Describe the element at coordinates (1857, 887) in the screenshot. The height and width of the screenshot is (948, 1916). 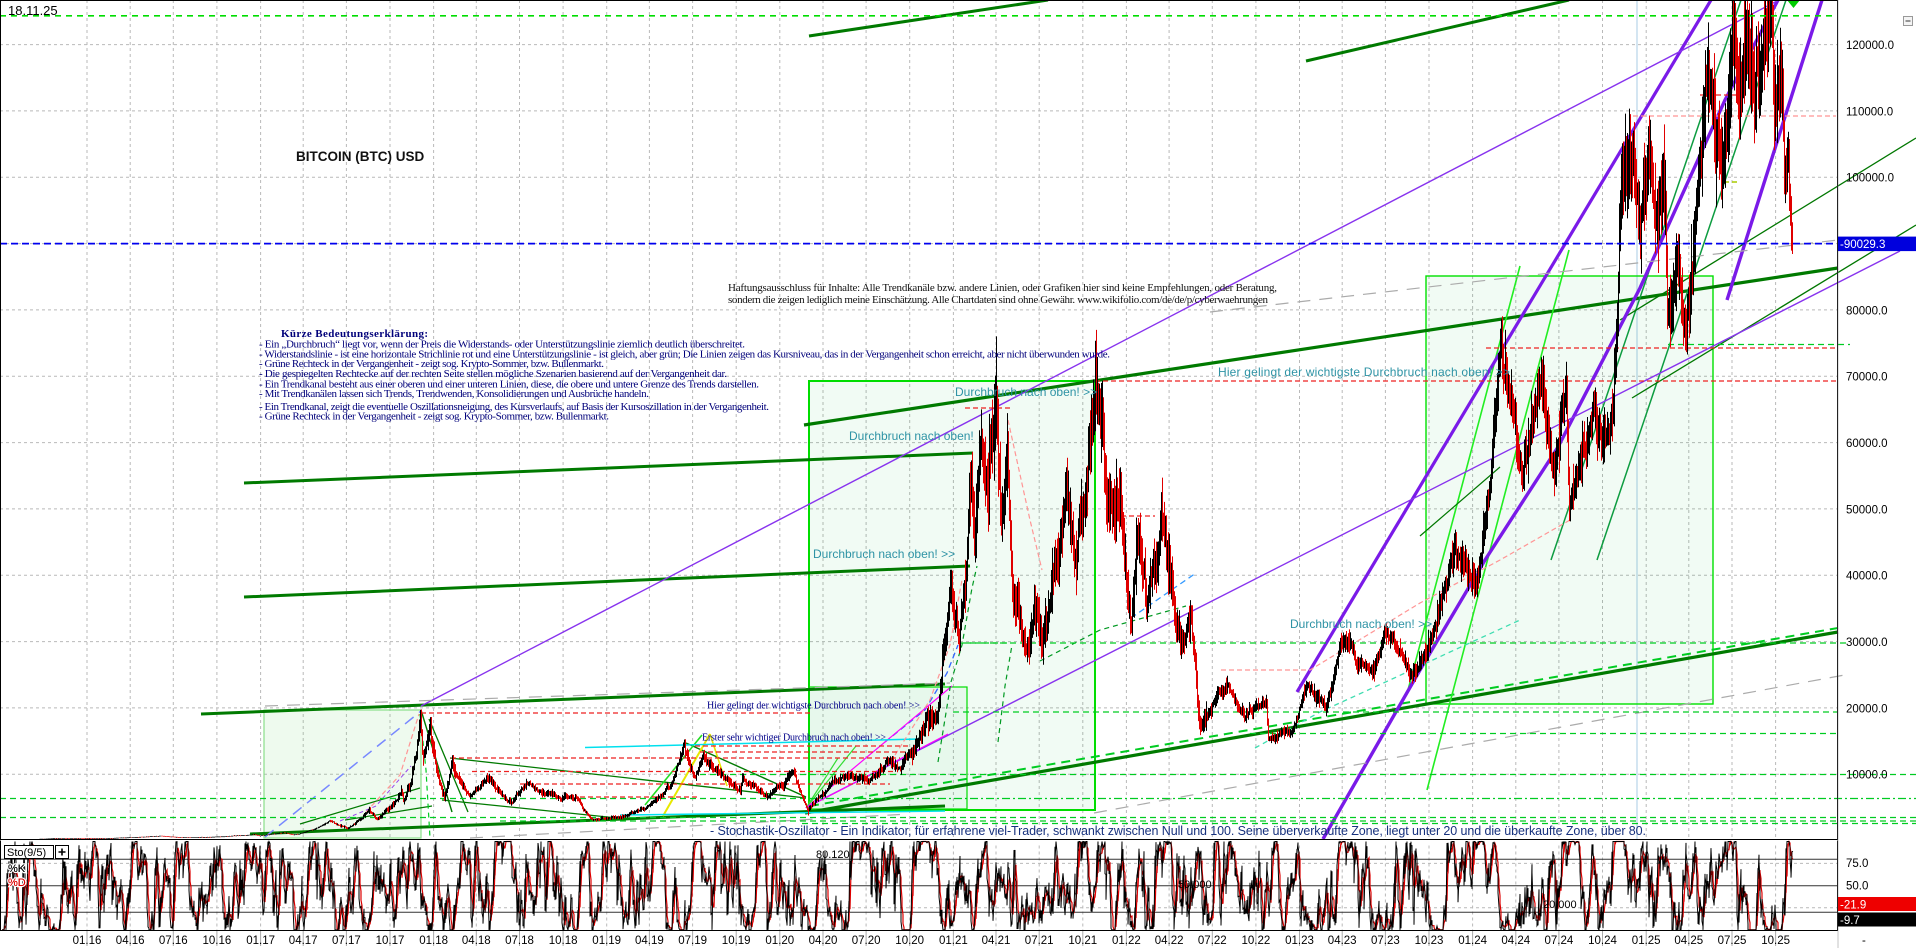
I see `svg-text: 50.0` at that location.